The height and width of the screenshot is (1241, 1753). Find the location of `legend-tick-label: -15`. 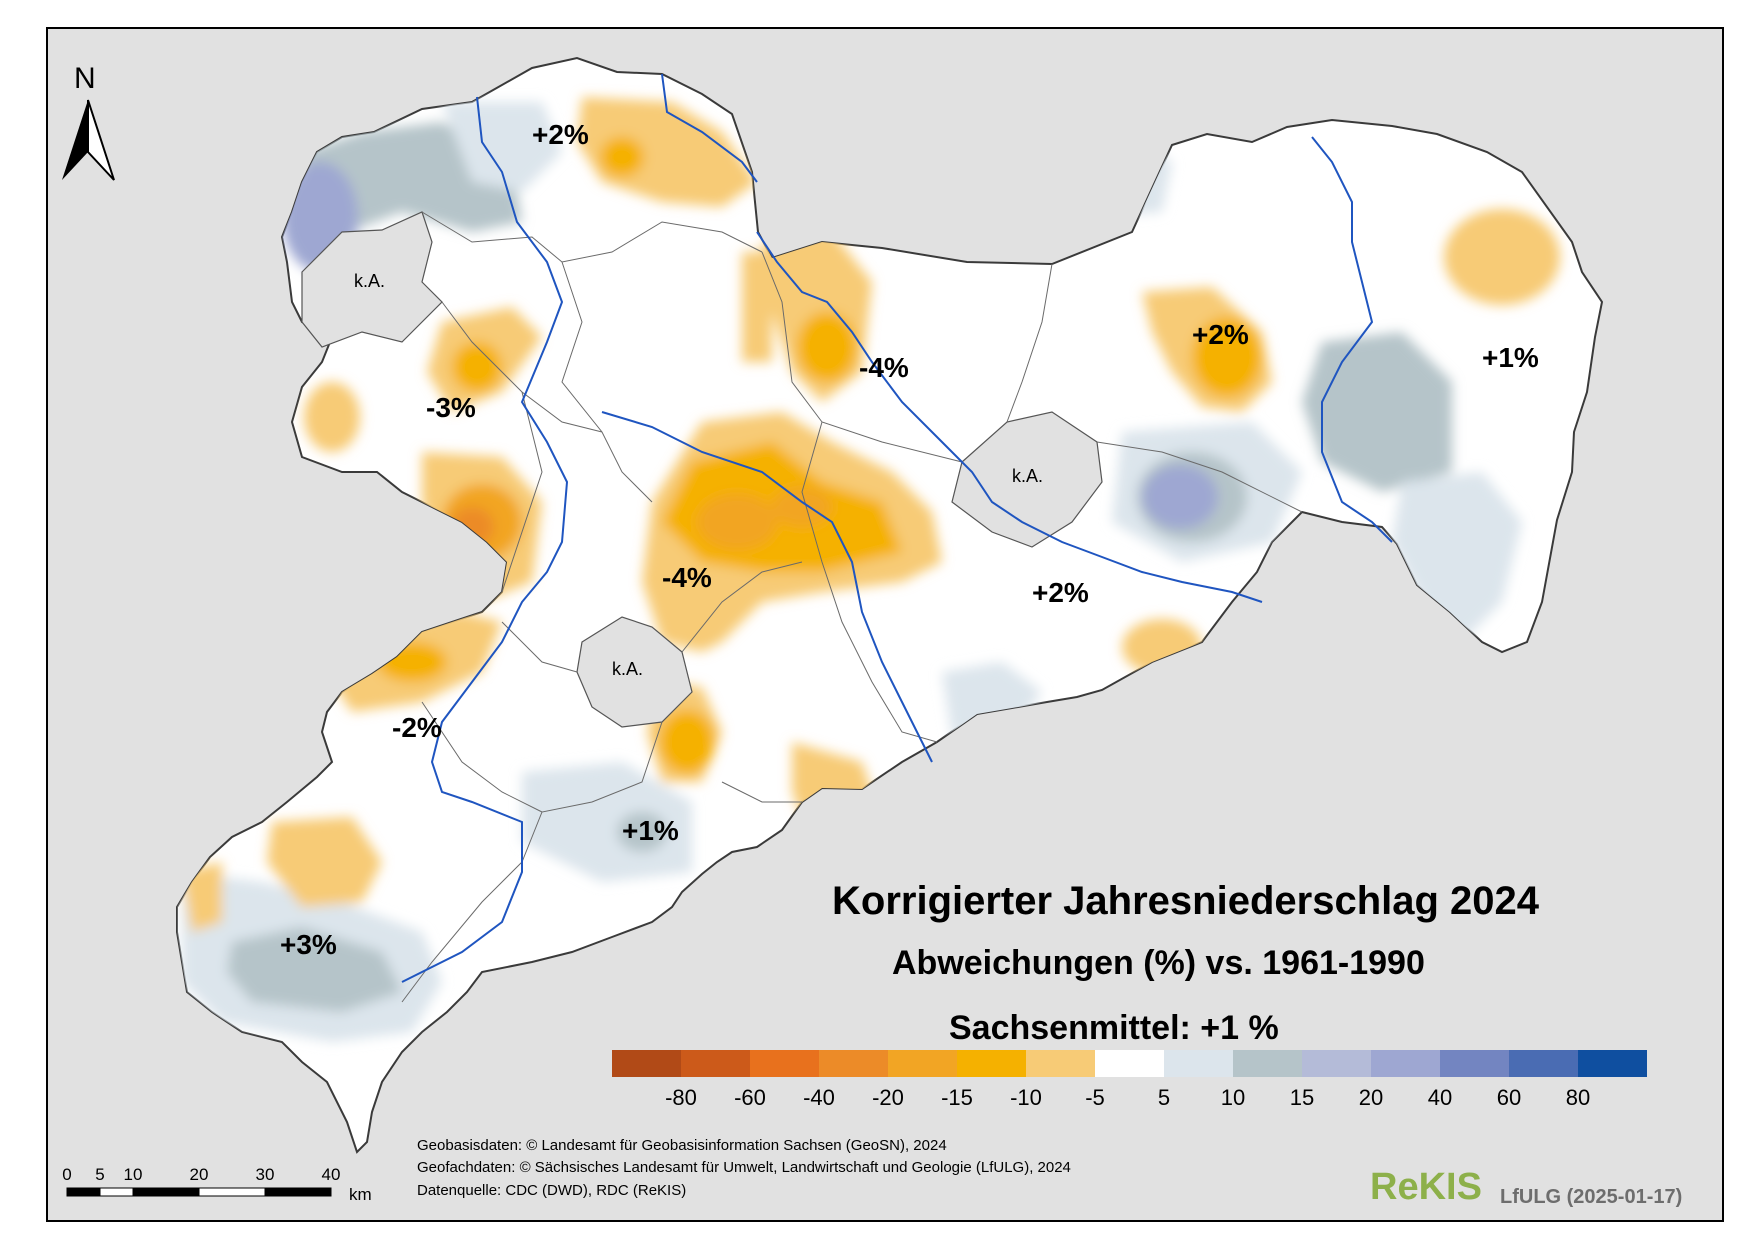

legend-tick-label: -15 is located at coordinates (957, 1097).